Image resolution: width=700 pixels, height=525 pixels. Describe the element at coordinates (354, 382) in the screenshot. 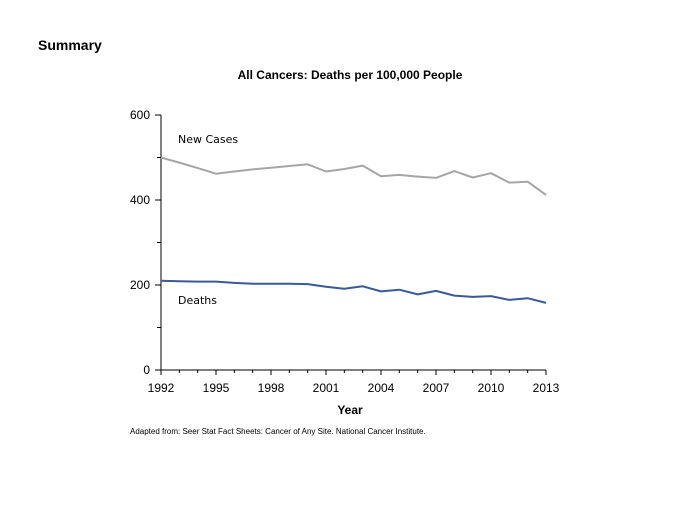

I see `x-ticks: 1992 1995 1998 2001 2004 2007 2010 2013` at that location.